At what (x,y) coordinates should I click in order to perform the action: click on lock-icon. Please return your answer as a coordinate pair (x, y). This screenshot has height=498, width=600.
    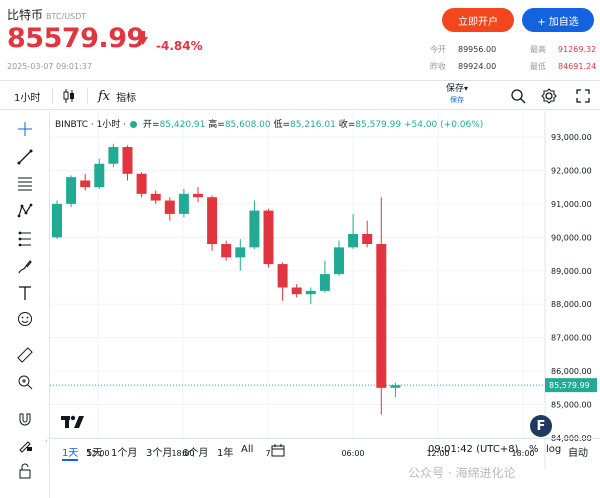
    Looking at the image, I should click on (25, 471).